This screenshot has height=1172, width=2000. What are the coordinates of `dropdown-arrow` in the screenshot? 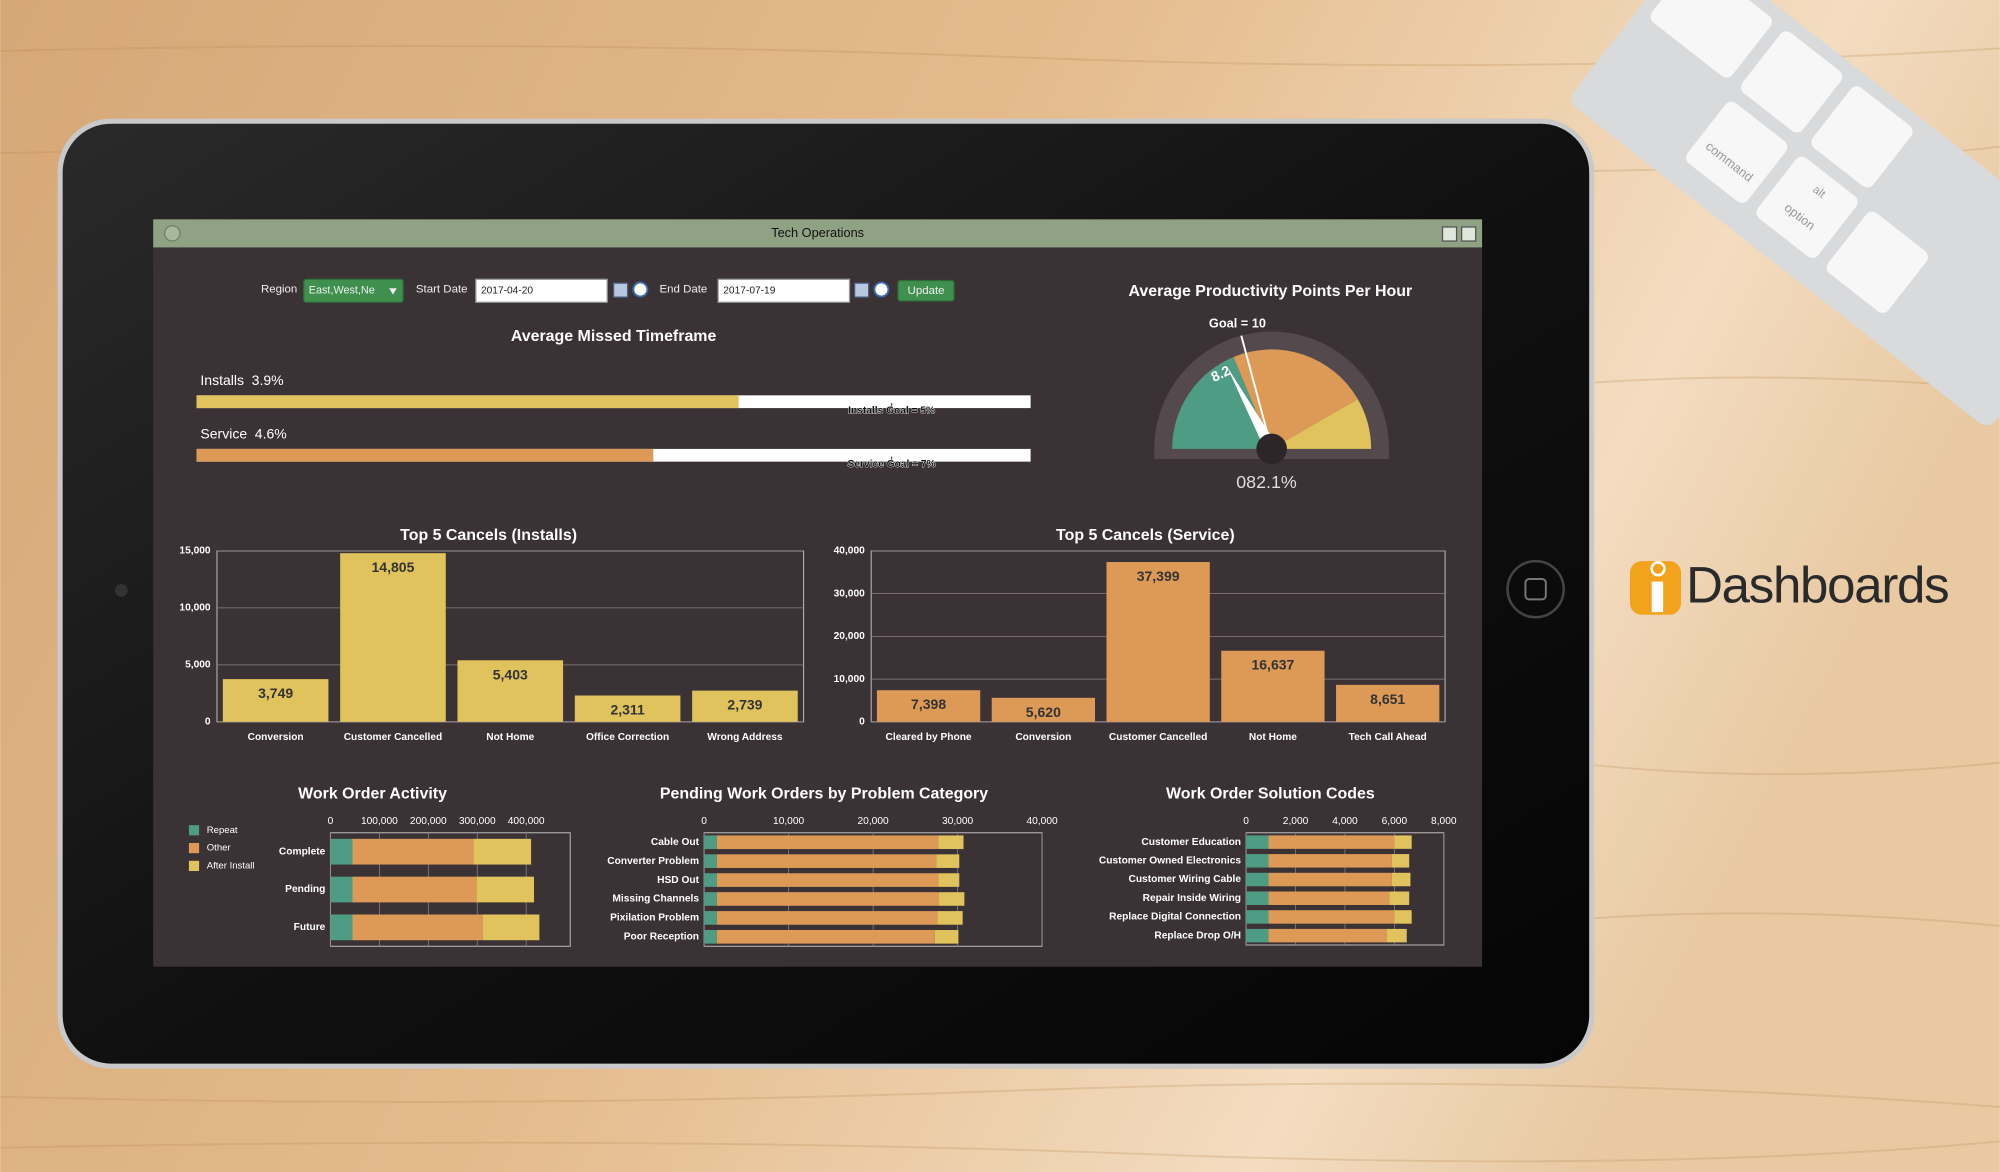 It's located at (393, 291).